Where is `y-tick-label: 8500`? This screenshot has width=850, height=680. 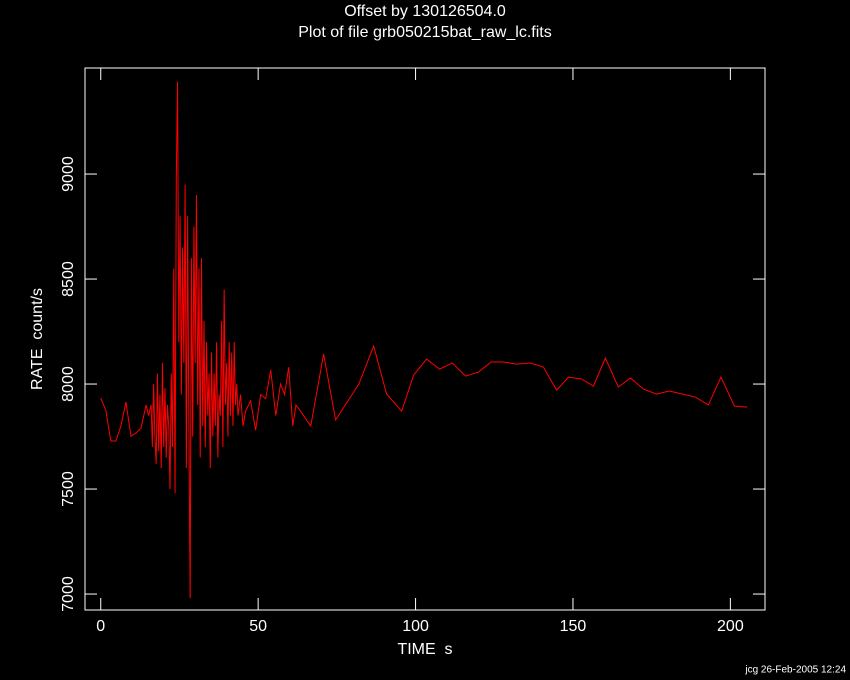
y-tick-label: 8500 is located at coordinates (68, 279).